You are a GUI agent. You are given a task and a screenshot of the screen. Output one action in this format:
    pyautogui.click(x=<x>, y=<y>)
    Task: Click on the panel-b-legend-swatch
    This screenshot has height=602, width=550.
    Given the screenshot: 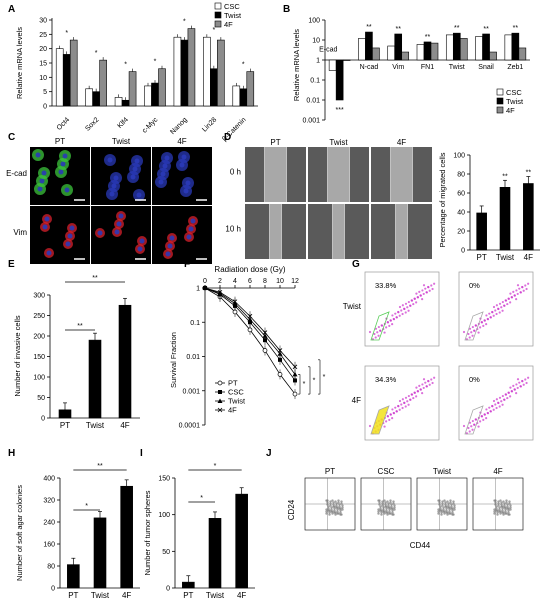 What is the action you would take?
    pyautogui.click(x=500, y=92)
    